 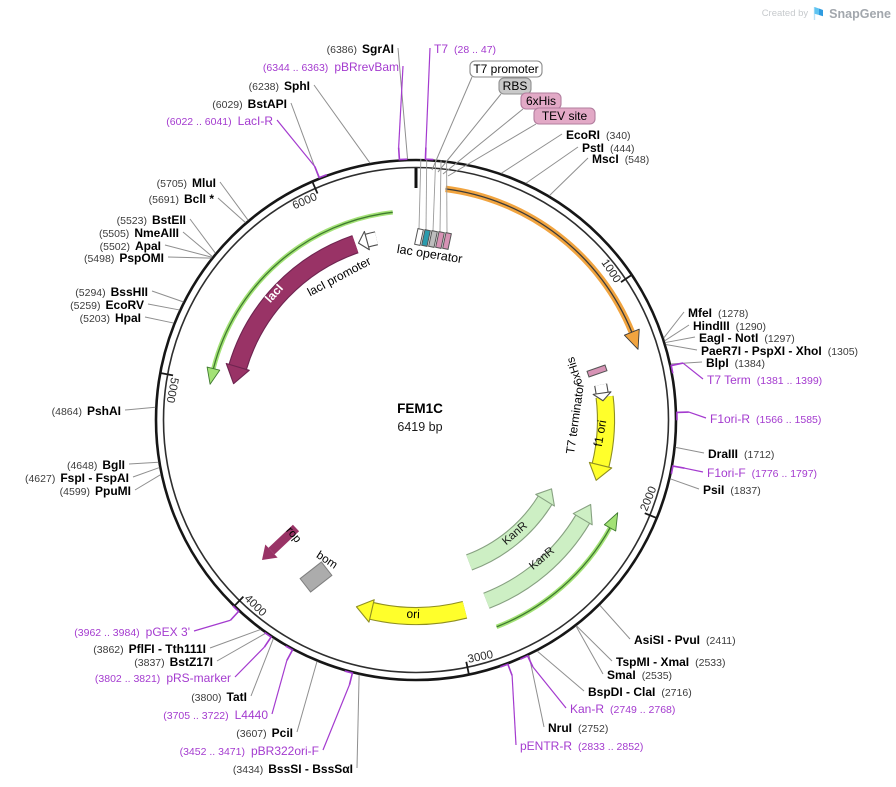 I want to click on feature-lacI-outline, so click(x=293, y=302).